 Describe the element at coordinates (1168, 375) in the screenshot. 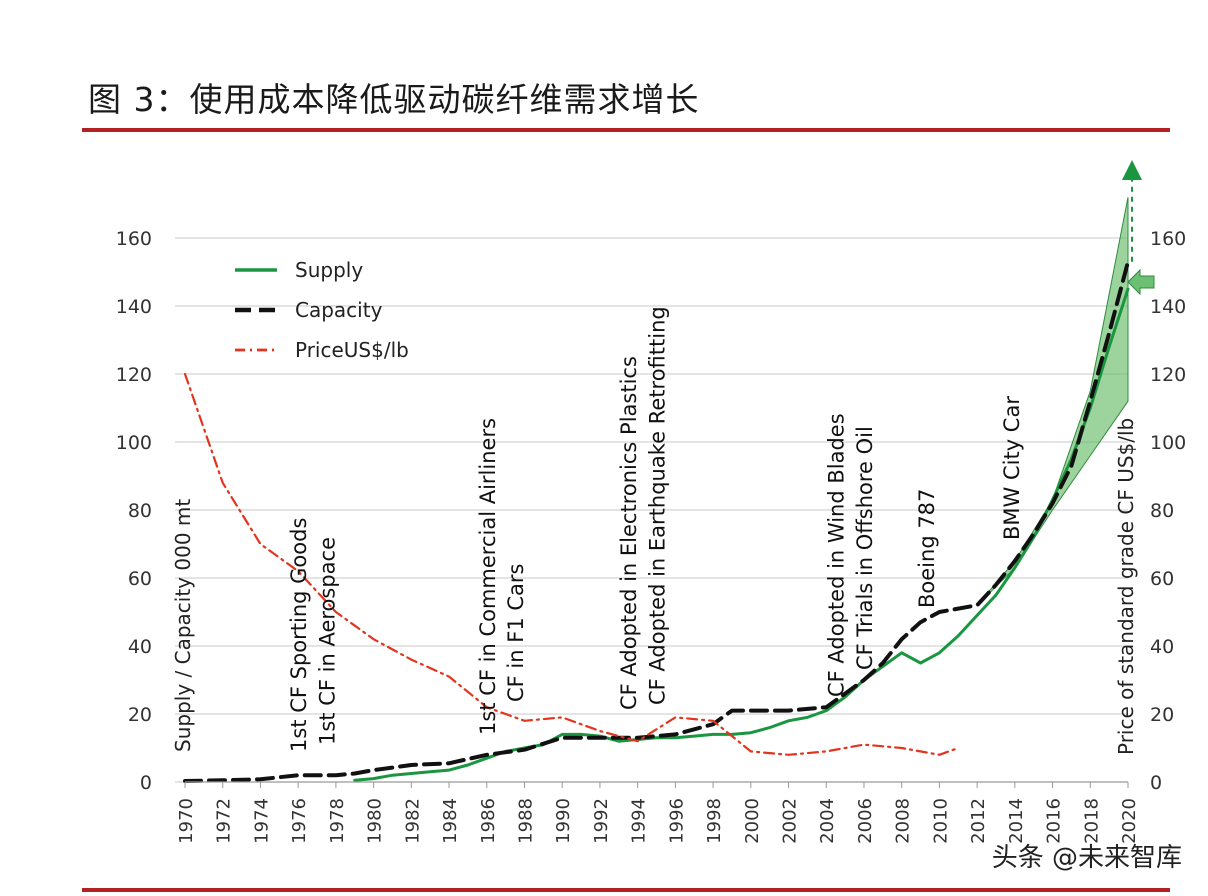

I see `y2-tick-label-120: 120` at that location.